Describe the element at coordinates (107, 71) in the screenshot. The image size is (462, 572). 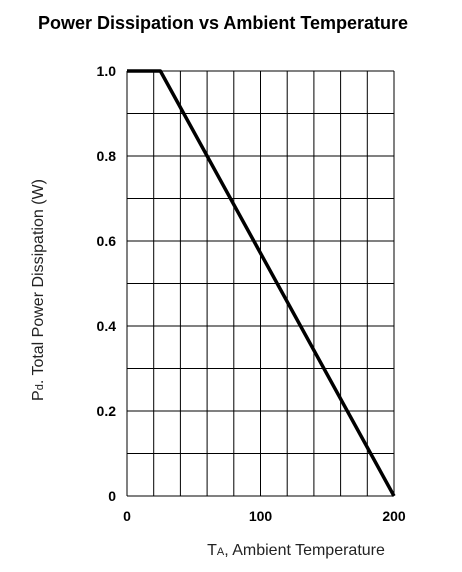
I see `y-tick-label: 1.0` at that location.